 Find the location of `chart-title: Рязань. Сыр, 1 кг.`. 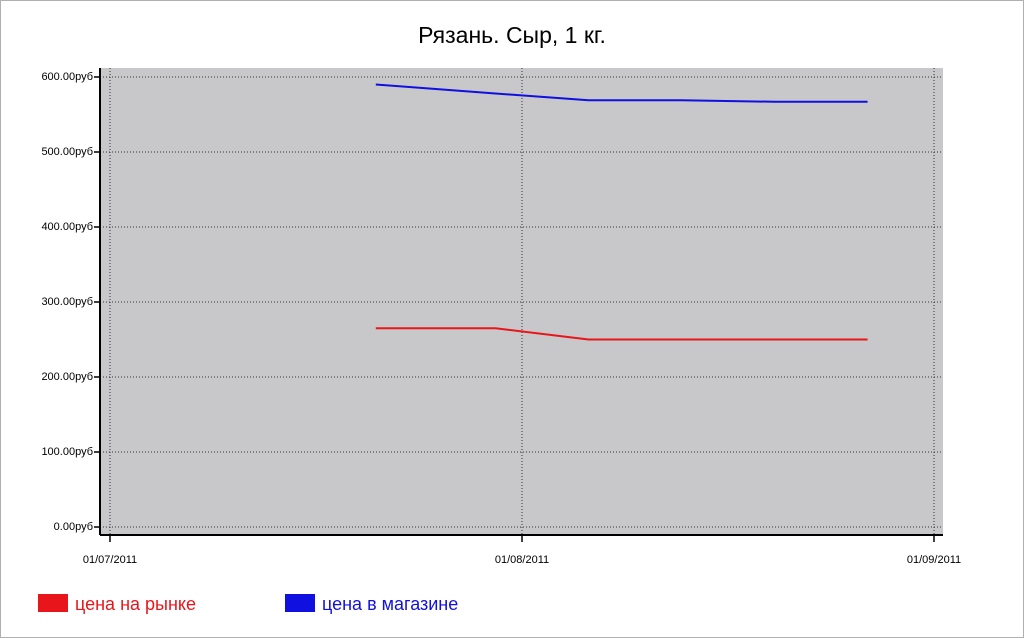

chart-title: Рязань. Сыр, 1 кг. is located at coordinates (512, 35).